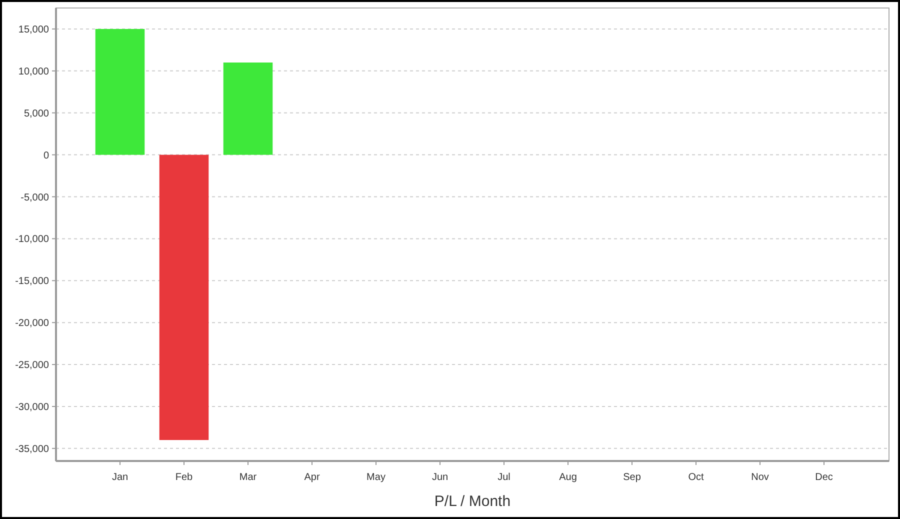  What do you see at coordinates (32, 240) in the screenshot?
I see `y-tick-label: -10,000` at bounding box center [32, 240].